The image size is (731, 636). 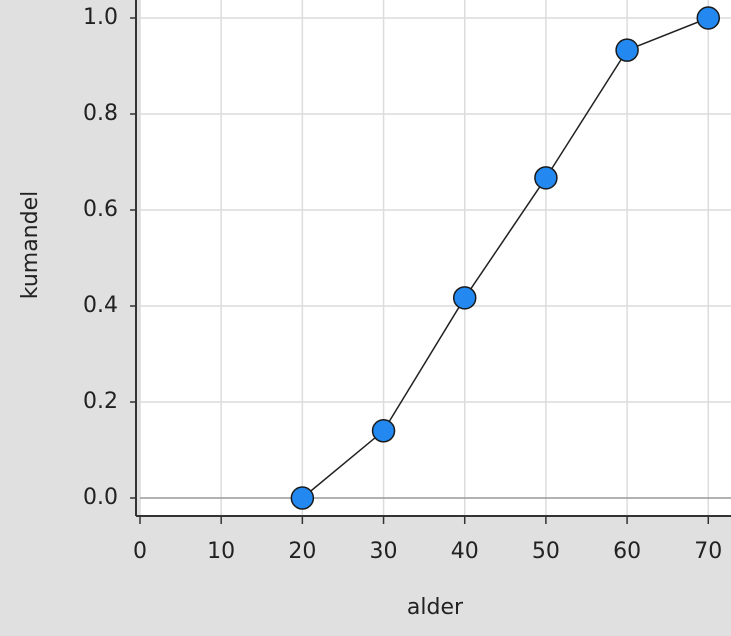 I want to click on y-tick-label: 0.2, so click(x=100, y=401).